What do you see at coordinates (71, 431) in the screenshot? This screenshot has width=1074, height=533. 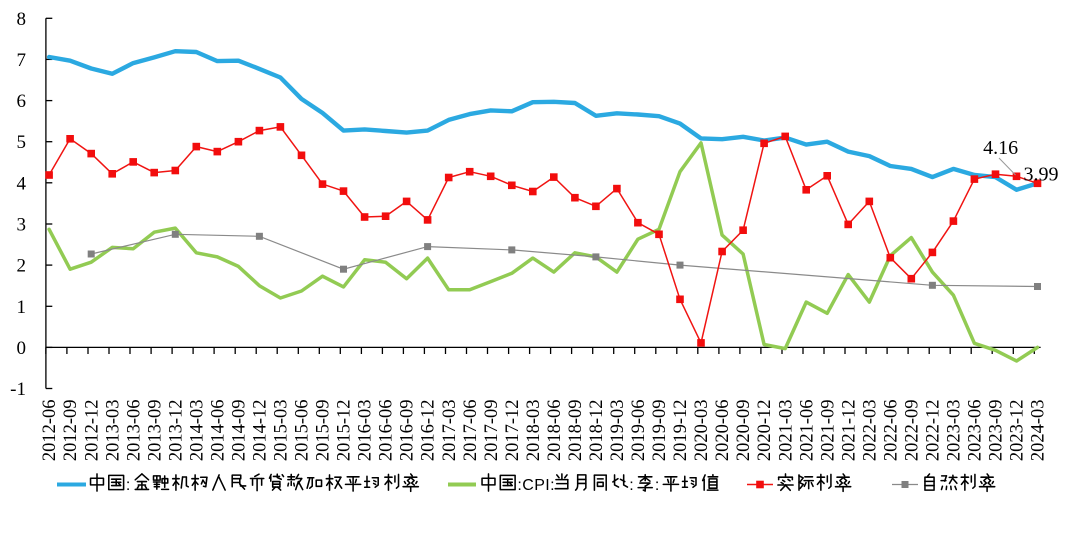 I see `svg-text: 2012-09` at bounding box center [71, 431].